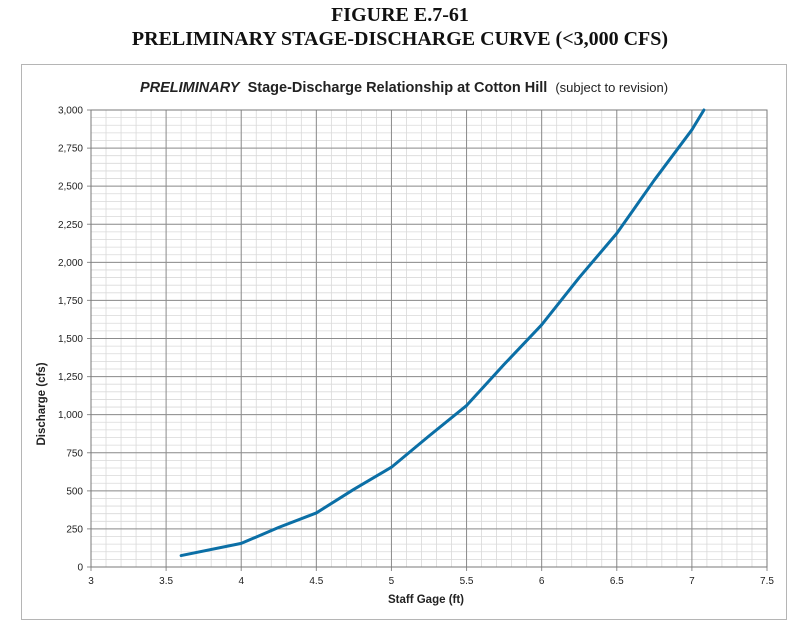 This screenshot has height=636, width=800. Describe the element at coordinates (91, 581) in the screenshot. I see `x-tick-label: 3` at that location.